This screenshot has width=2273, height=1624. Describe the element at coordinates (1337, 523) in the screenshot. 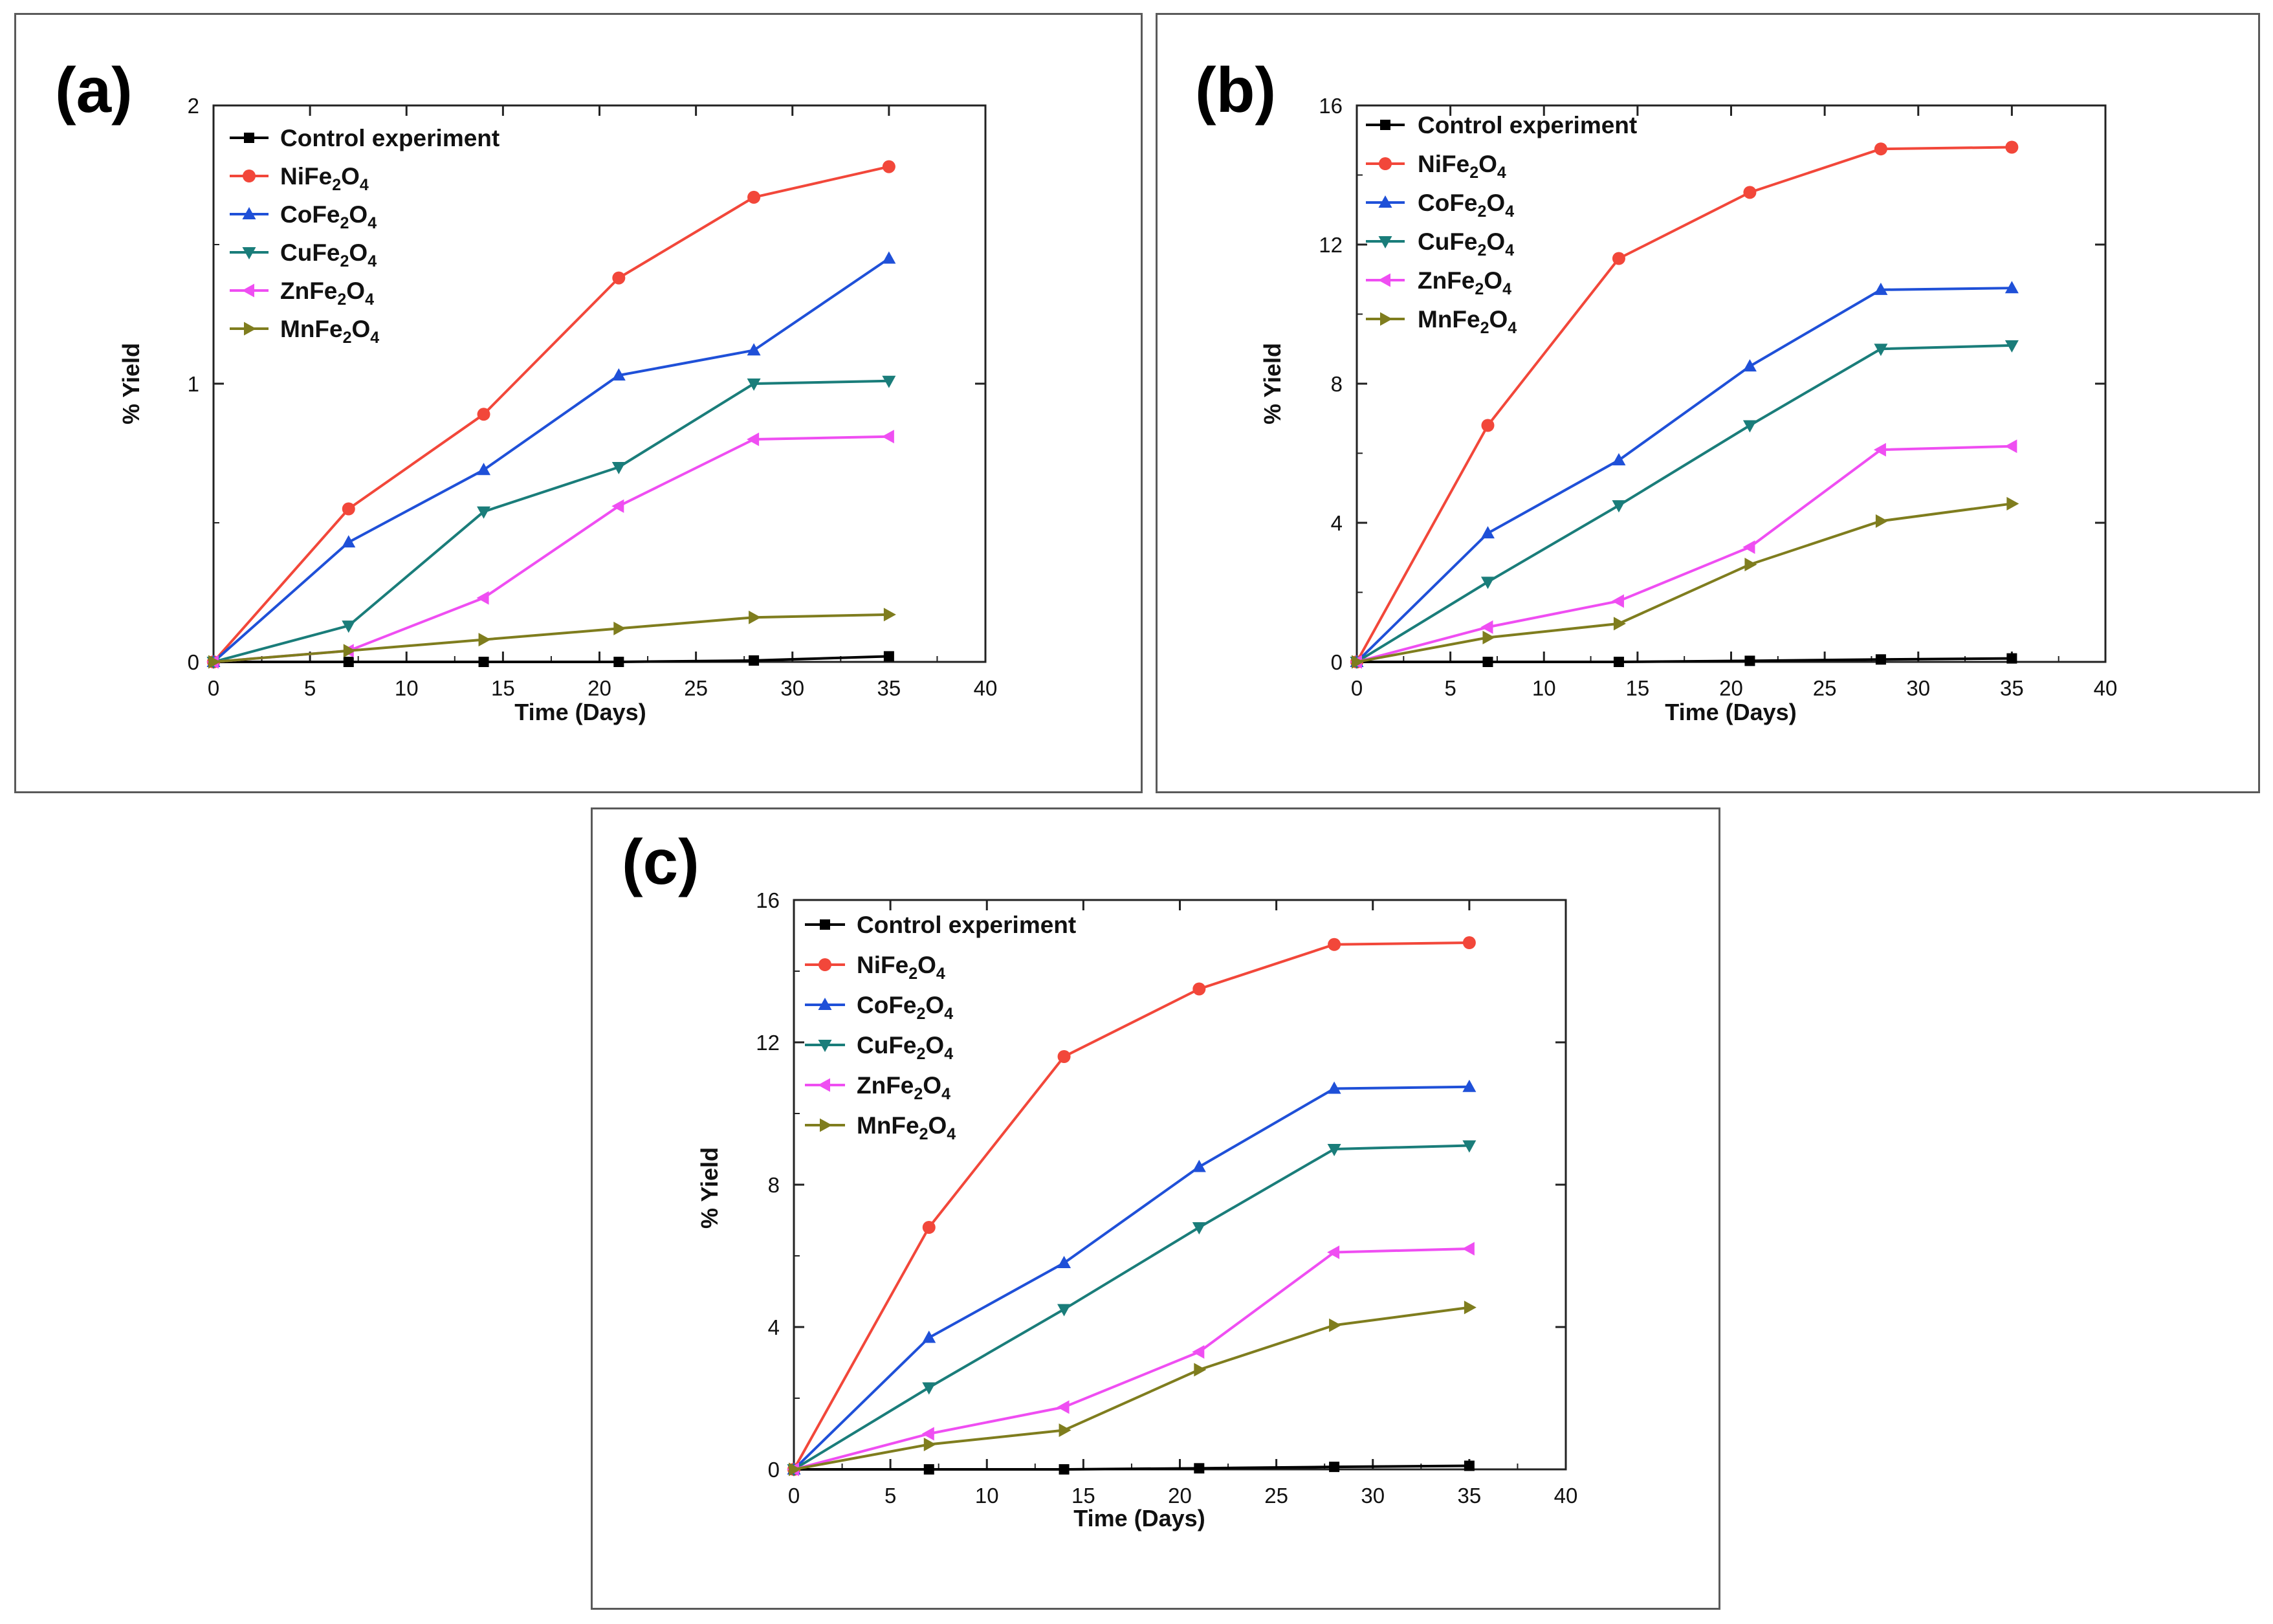

I see `y-tick-label: 4` at that location.